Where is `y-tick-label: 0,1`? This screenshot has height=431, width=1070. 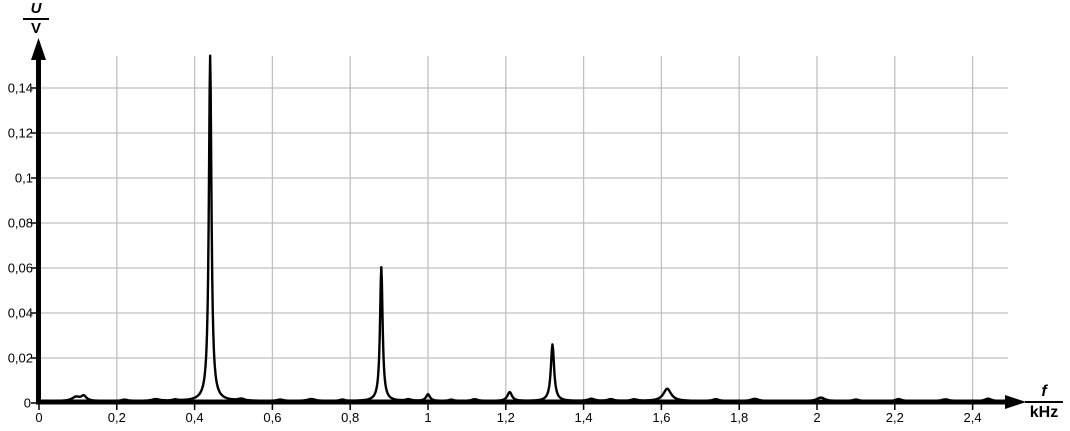 y-tick-label: 0,1 is located at coordinates (24, 178).